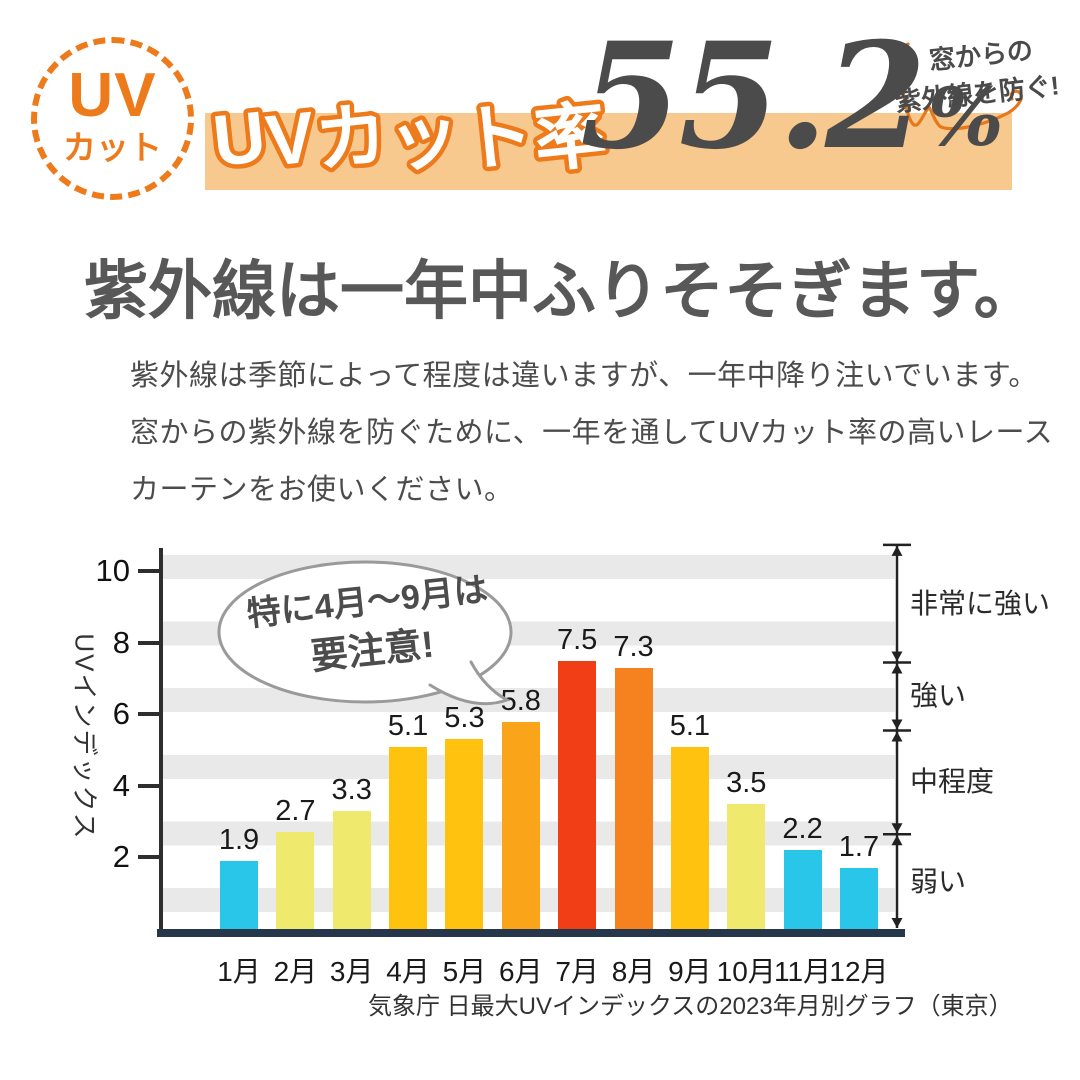 This screenshot has width=1080, height=1080. What do you see at coordinates (121, 857) in the screenshot?
I see `y-axis-tick-label: 2` at bounding box center [121, 857].